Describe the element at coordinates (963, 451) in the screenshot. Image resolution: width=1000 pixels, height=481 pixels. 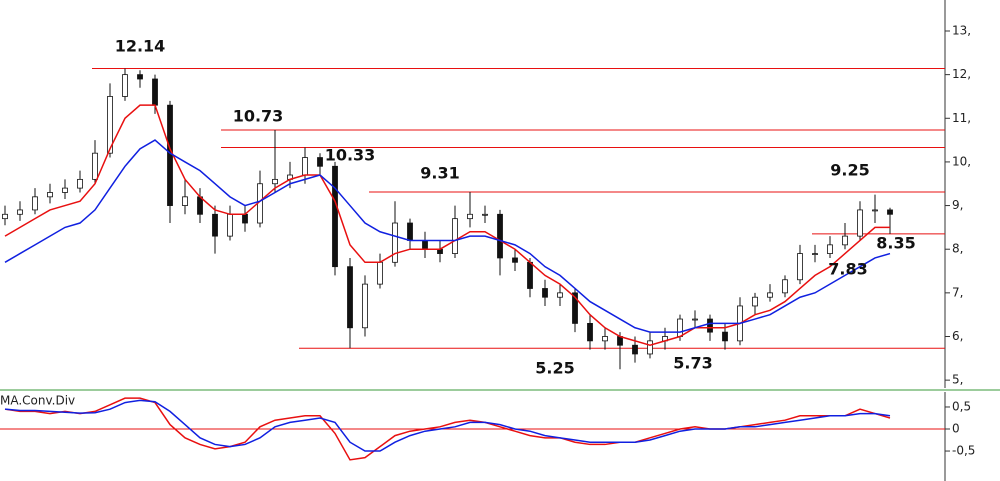
I see `y-tick-label: -0,5` at that location.